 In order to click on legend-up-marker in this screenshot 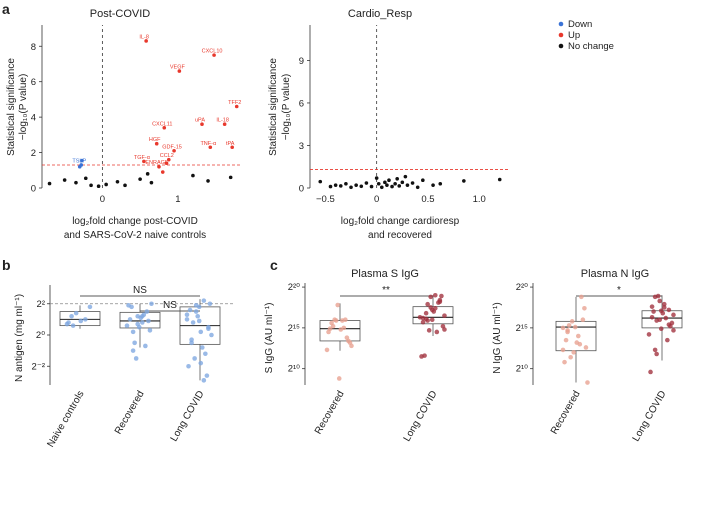, I will do `click(561, 35)`.